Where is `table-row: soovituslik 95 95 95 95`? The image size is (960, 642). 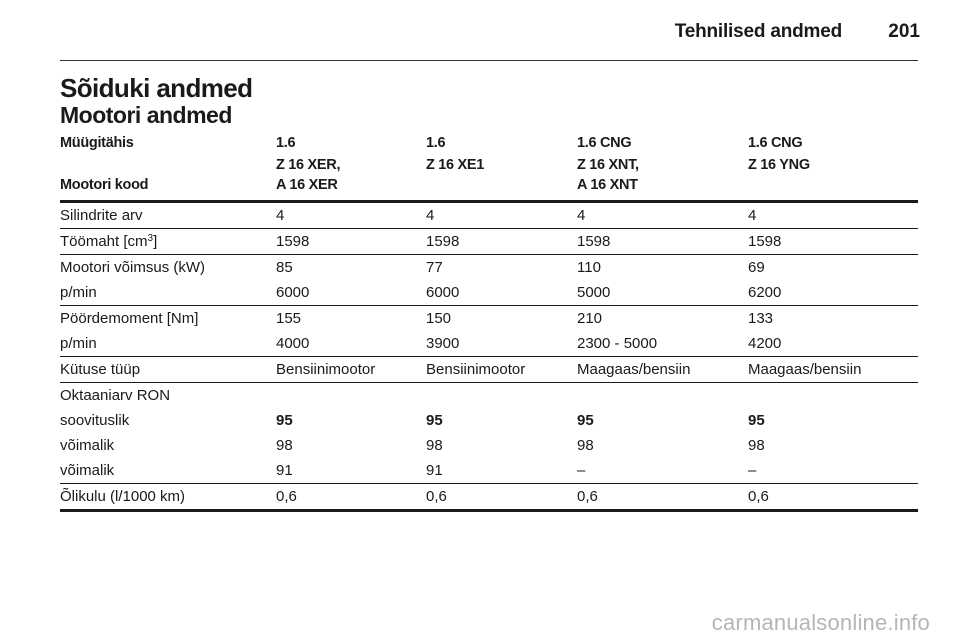
table-row: soovituslik 95 95 95 95 is located at coordinates (489, 420).